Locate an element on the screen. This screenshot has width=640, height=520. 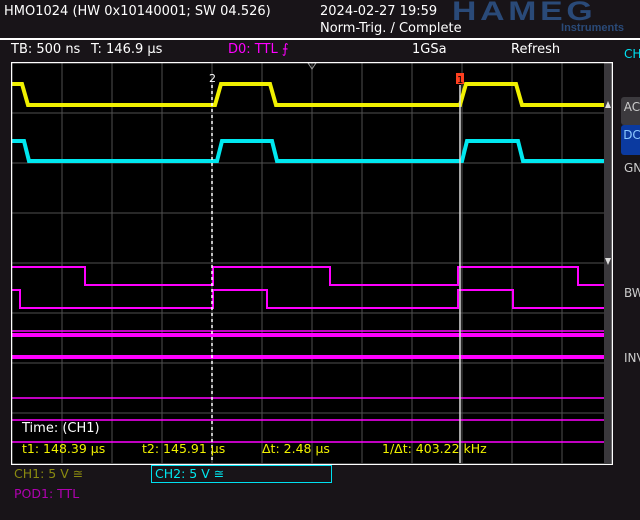
hameg-logo: HAMEG Instruments is located at coordinates (538, 17).